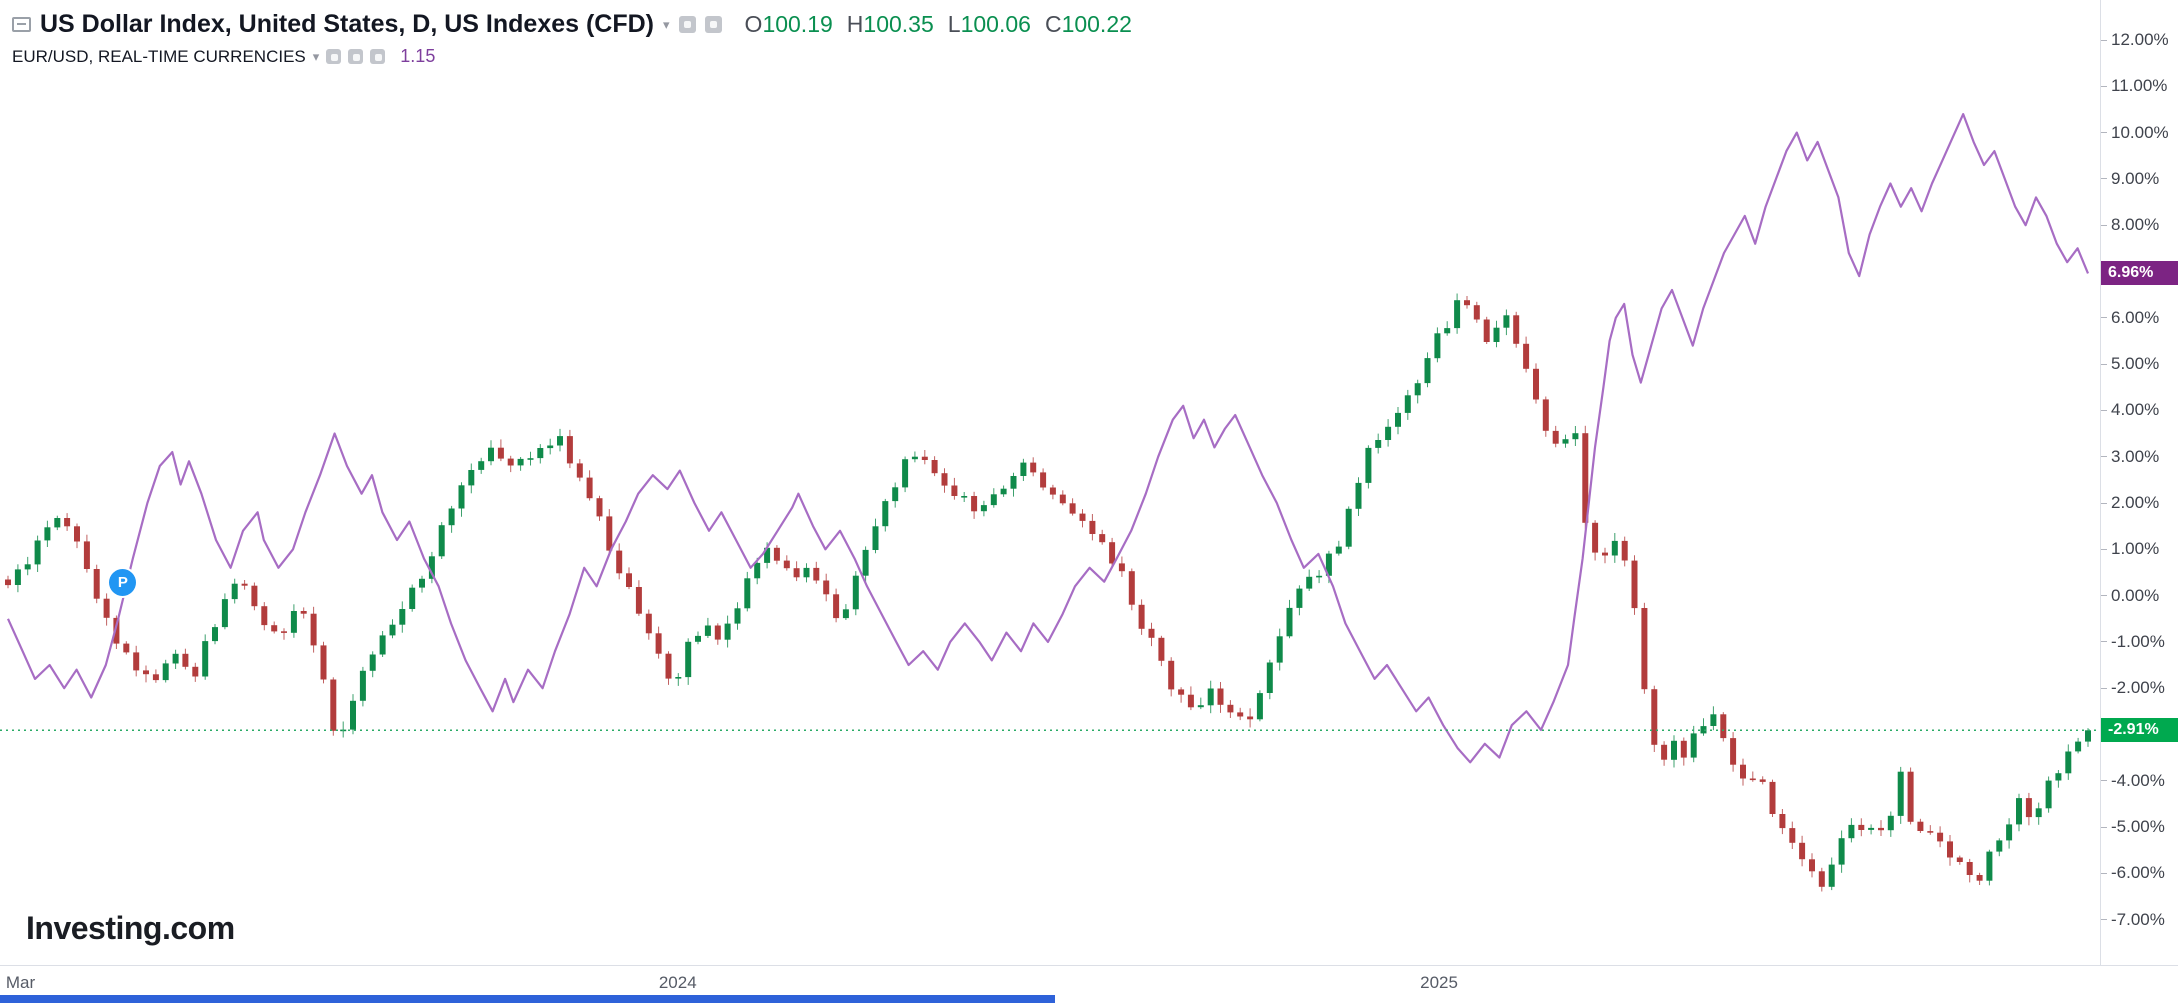 The image size is (2178, 1003). Describe the element at coordinates (855, 24) in the screenshot. I see `ohlc-high-label: H` at that location.